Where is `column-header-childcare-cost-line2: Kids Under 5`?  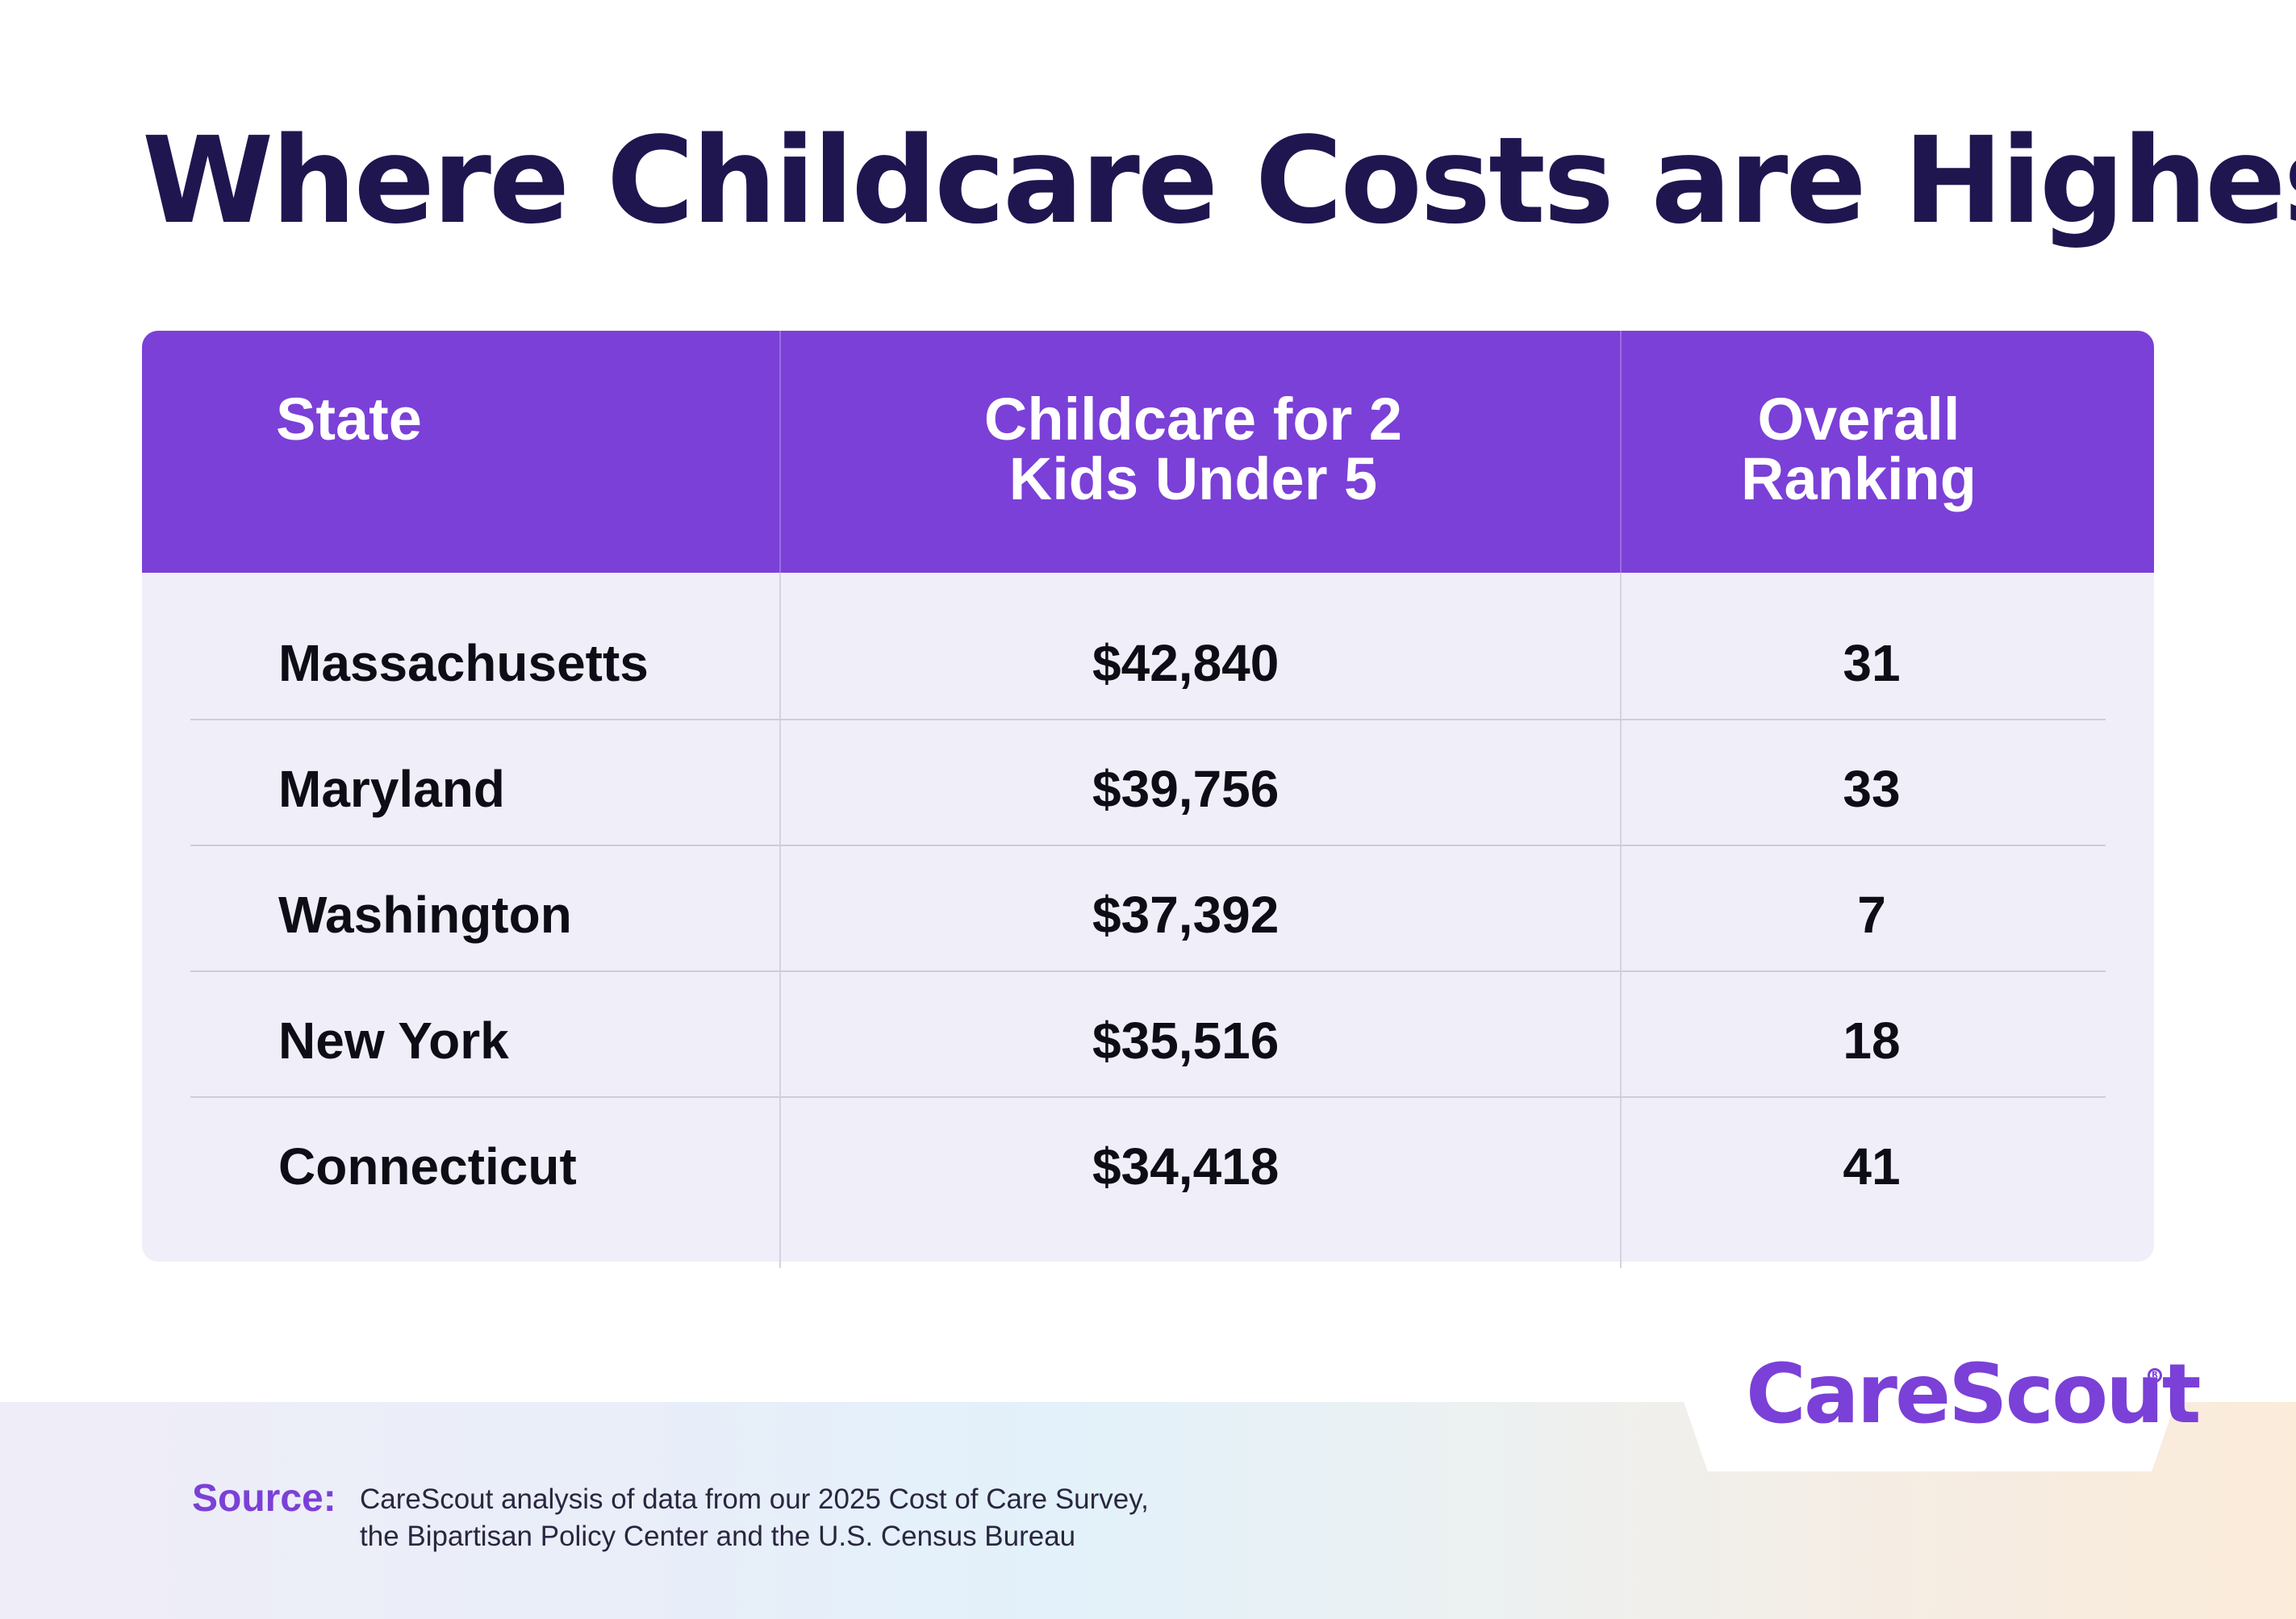 column-header-childcare-cost-line2: Kids Under 5 is located at coordinates (1193, 478).